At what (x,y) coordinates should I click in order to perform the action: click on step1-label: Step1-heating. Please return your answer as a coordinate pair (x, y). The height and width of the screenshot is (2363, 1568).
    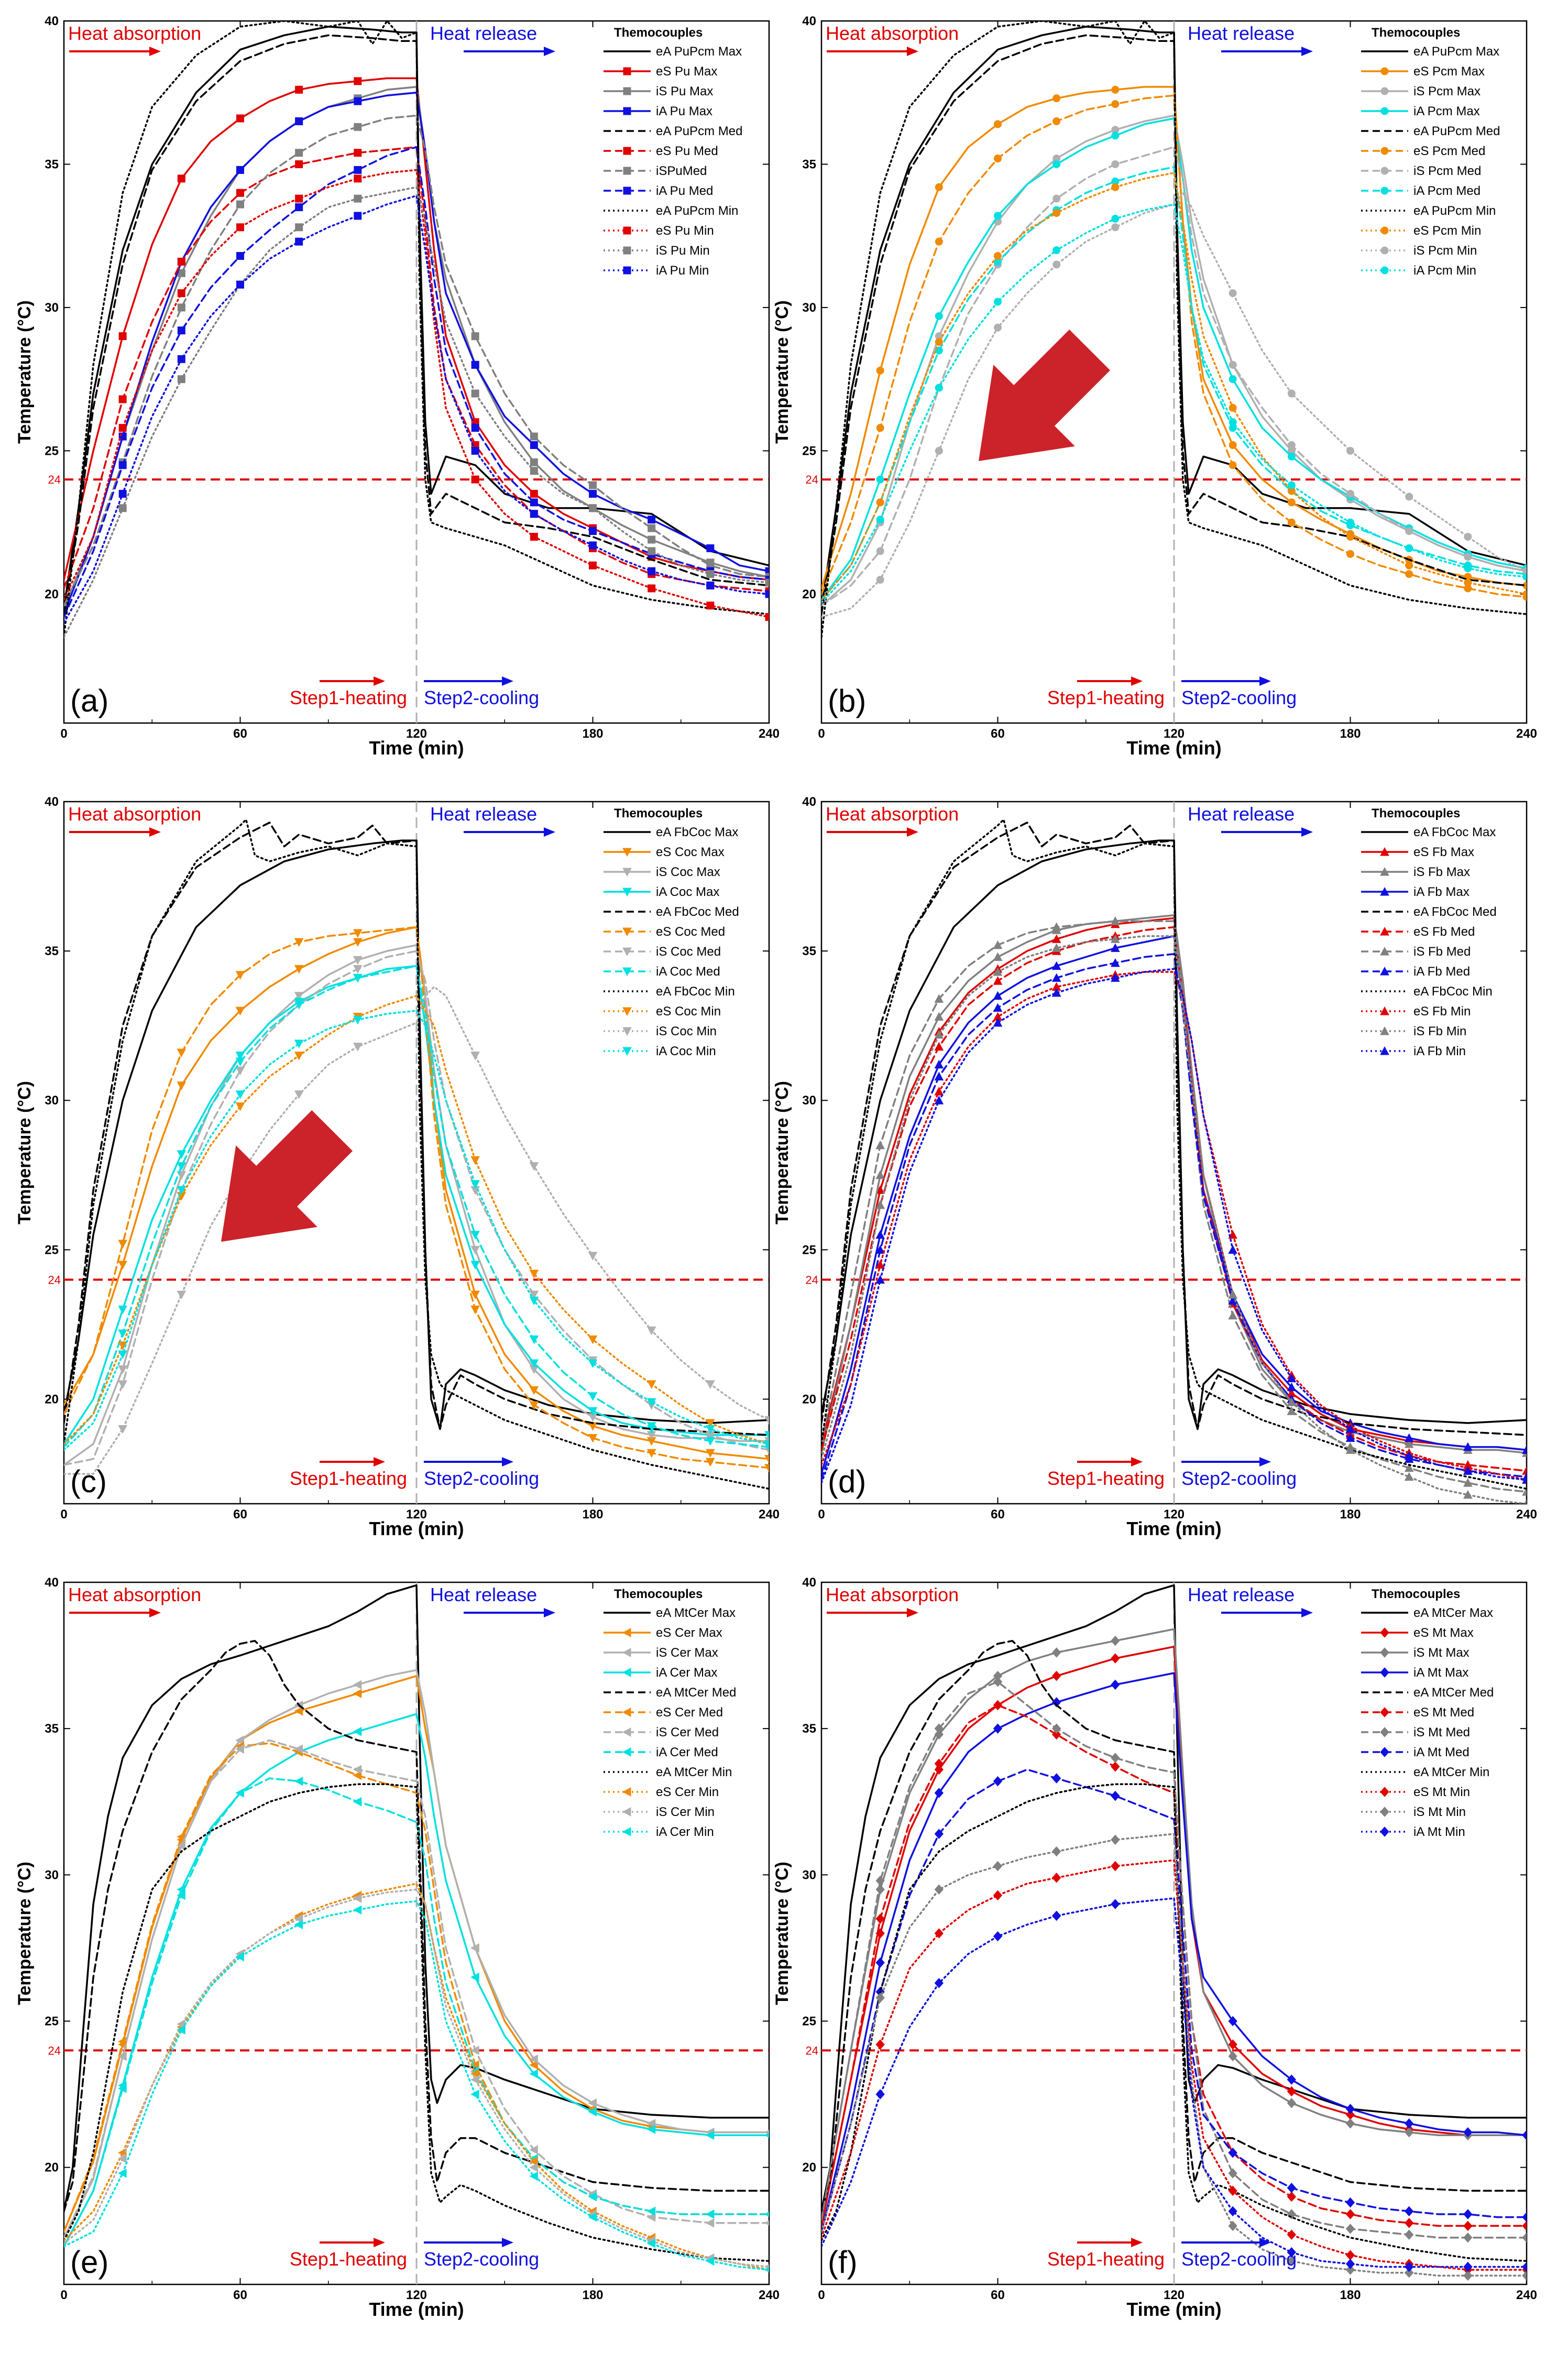
    Looking at the image, I should click on (1106, 697).